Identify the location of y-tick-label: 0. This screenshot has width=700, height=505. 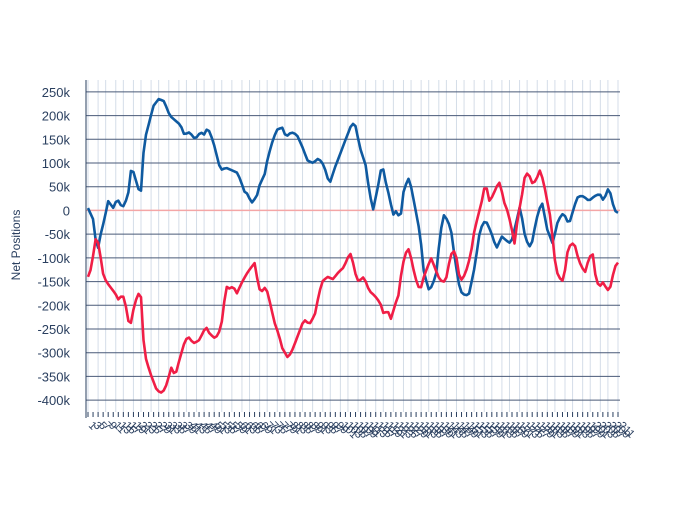
(66, 210).